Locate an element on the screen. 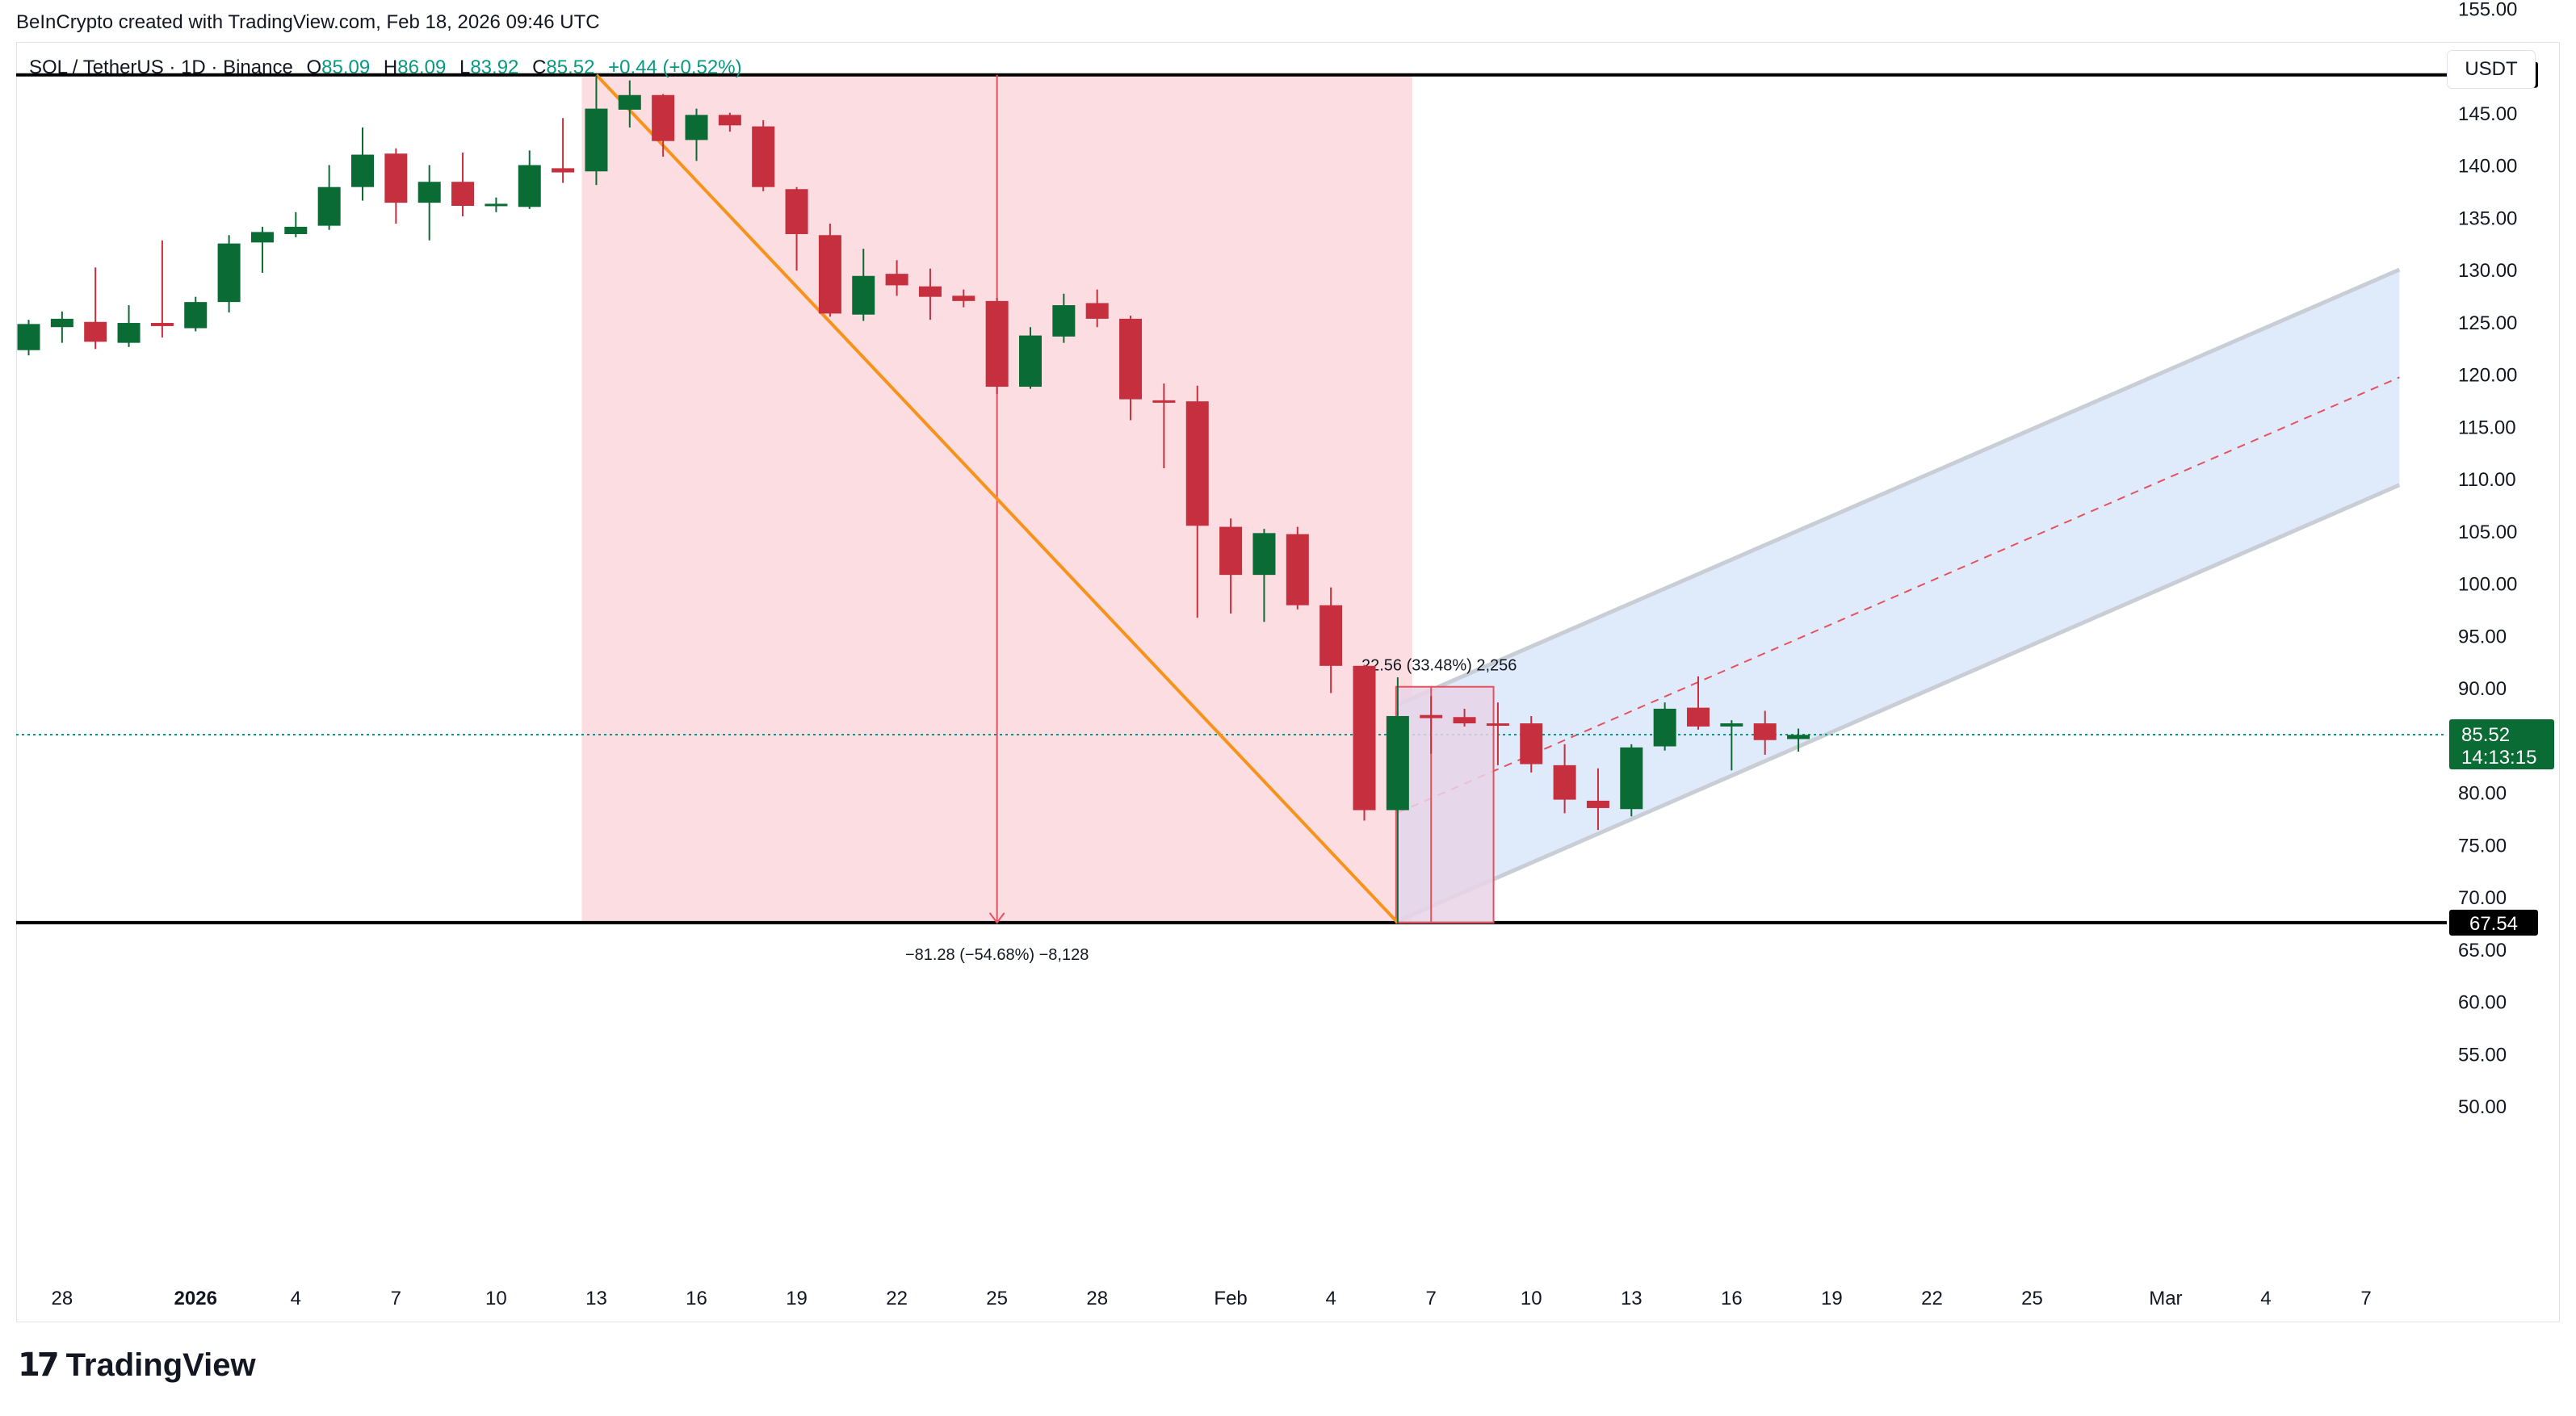  price-tick-label: 135.00 is located at coordinates (2487, 218).